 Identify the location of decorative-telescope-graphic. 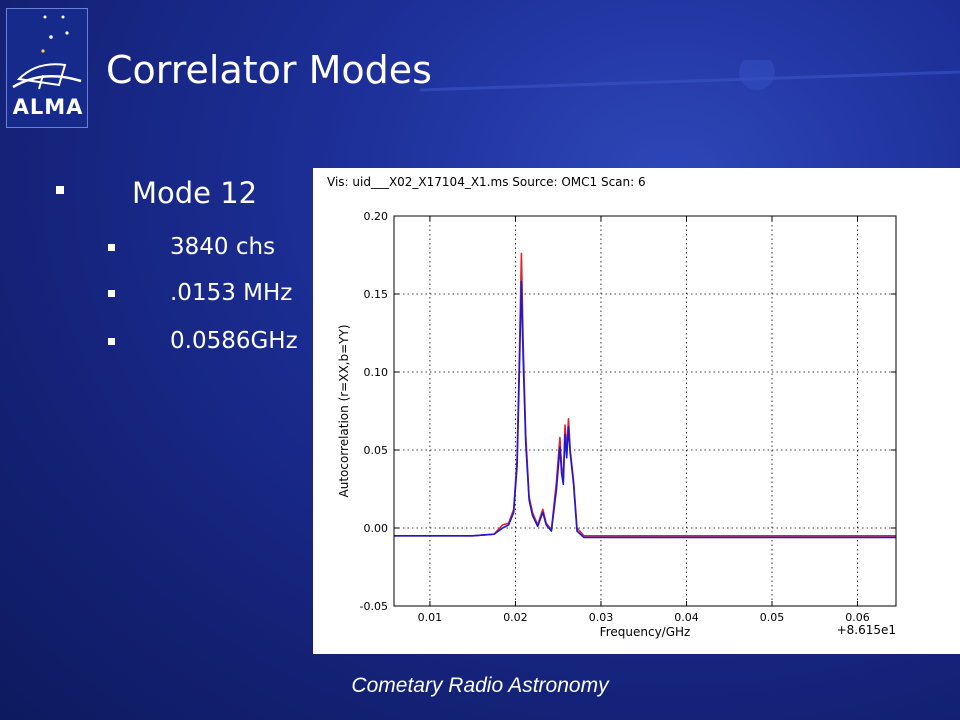
(689, 76).